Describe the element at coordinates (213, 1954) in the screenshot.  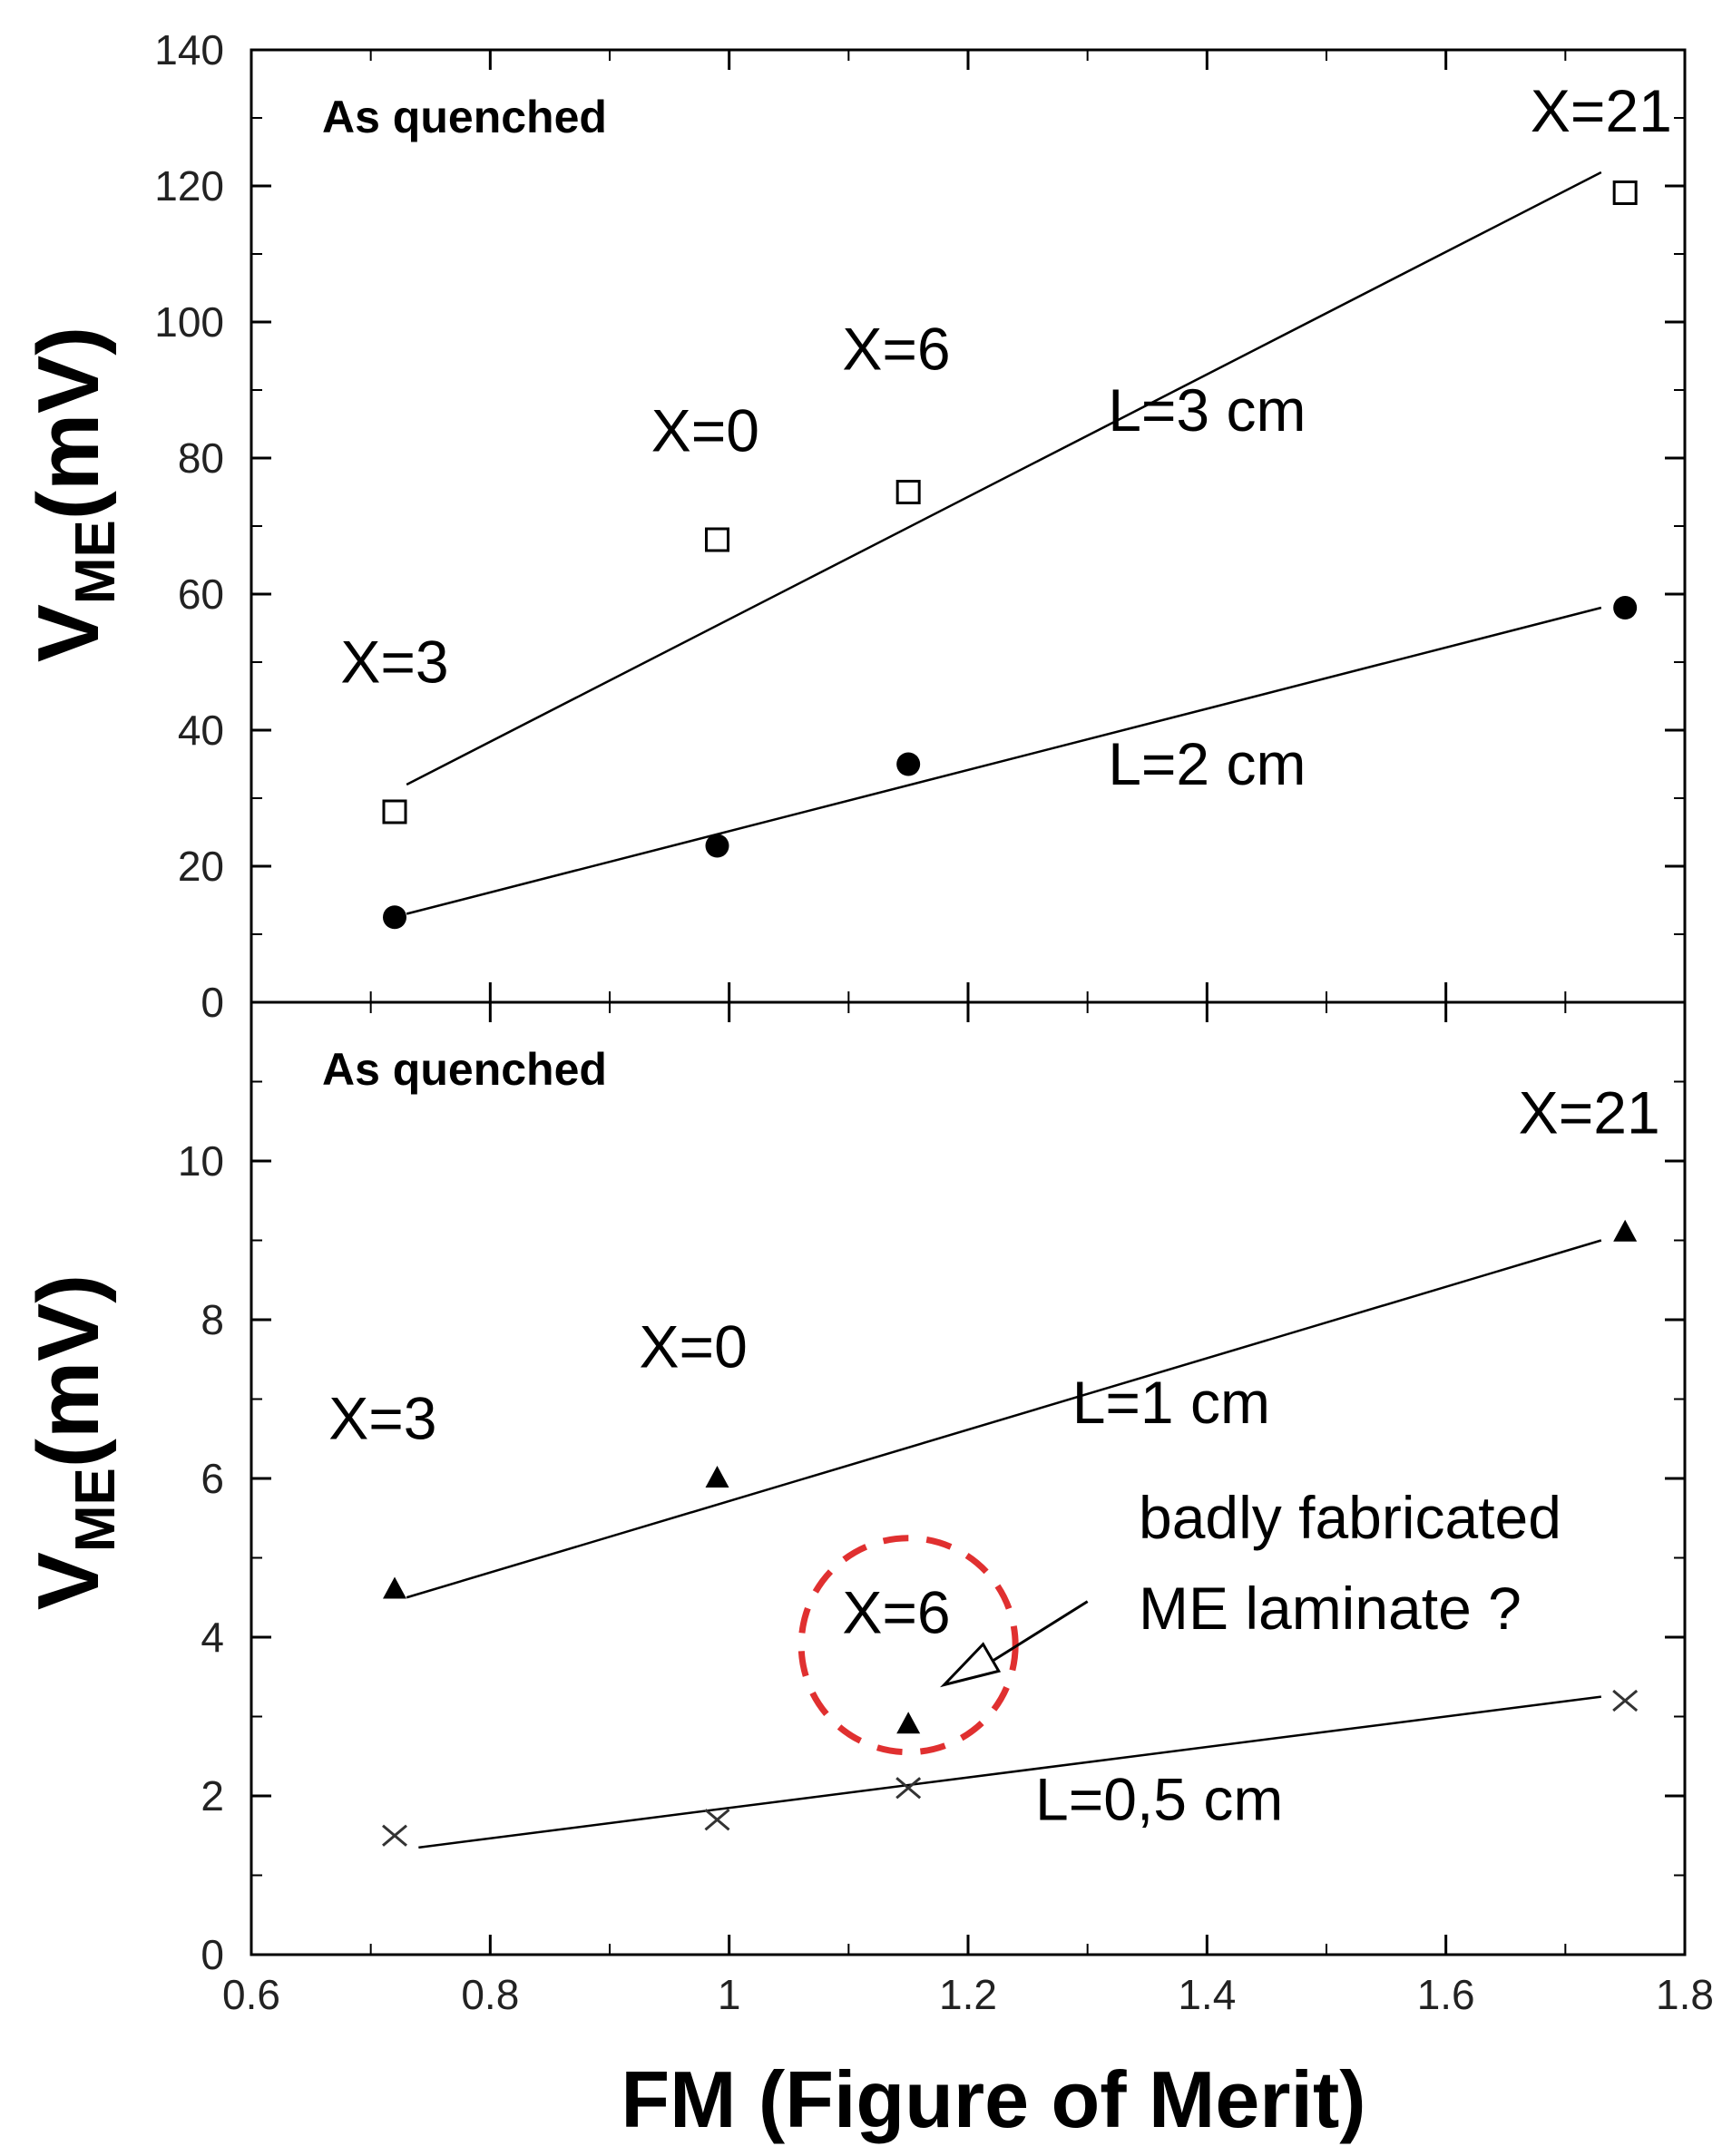
I see `bottom-y-tick-label: 0` at that location.